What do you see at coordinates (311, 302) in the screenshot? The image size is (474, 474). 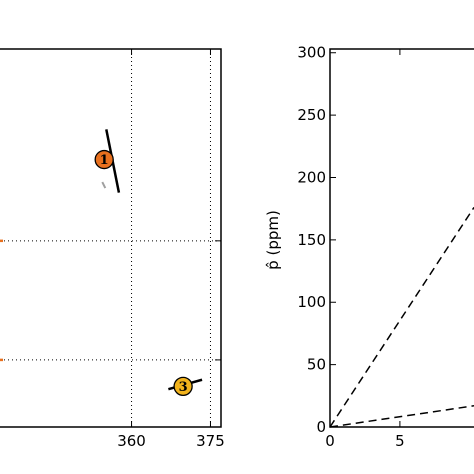 I see `right-ytick-label-2: 100` at bounding box center [311, 302].